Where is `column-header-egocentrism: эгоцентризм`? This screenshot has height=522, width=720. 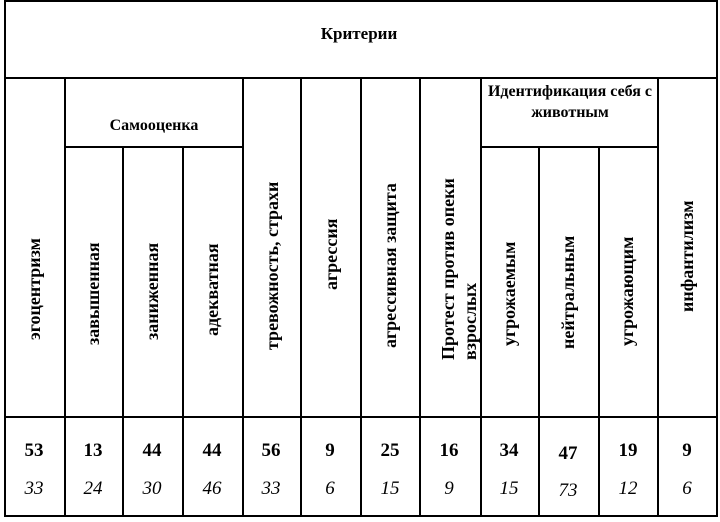 column-header-egocentrism: эгоцентризм is located at coordinates (34, 289).